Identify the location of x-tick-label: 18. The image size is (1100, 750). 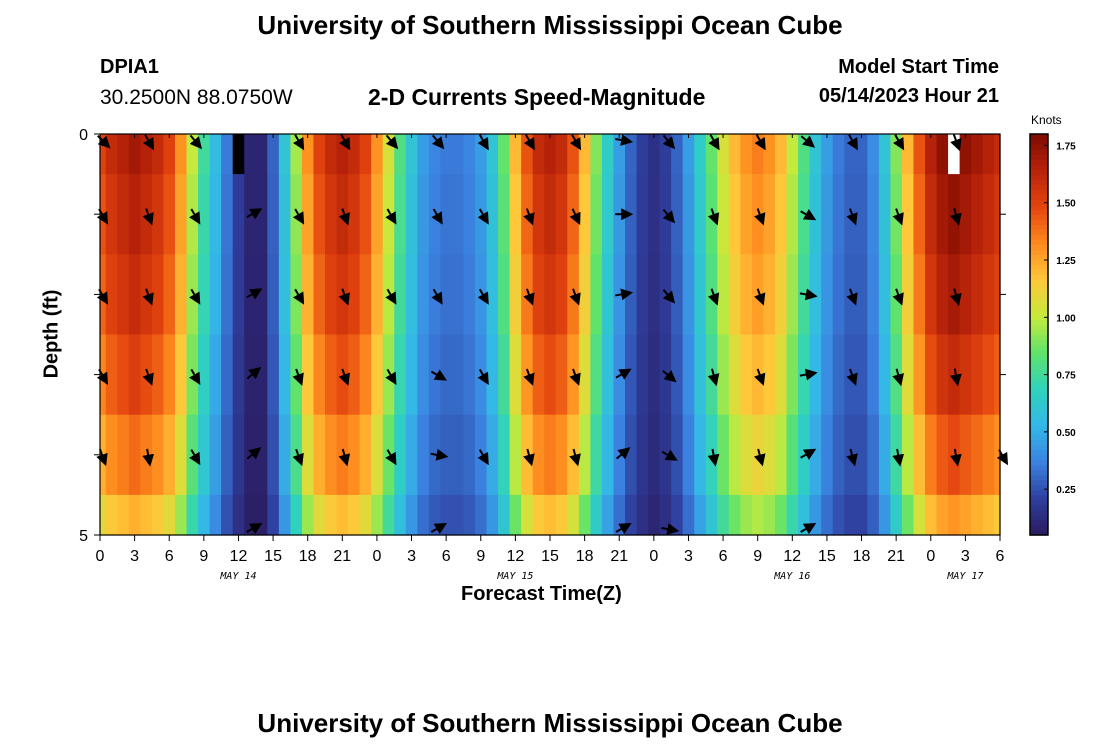
(585, 556).